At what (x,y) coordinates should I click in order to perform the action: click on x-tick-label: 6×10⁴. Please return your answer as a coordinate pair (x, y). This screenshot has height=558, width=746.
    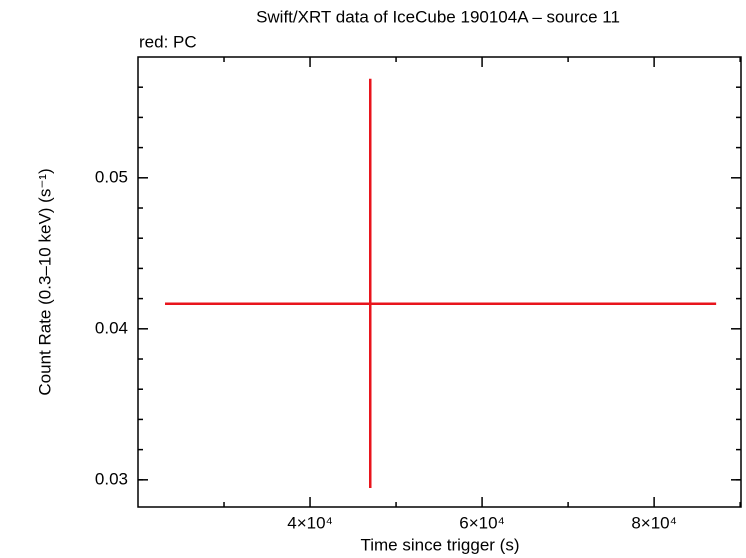
    Looking at the image, I should click on (482, 522).